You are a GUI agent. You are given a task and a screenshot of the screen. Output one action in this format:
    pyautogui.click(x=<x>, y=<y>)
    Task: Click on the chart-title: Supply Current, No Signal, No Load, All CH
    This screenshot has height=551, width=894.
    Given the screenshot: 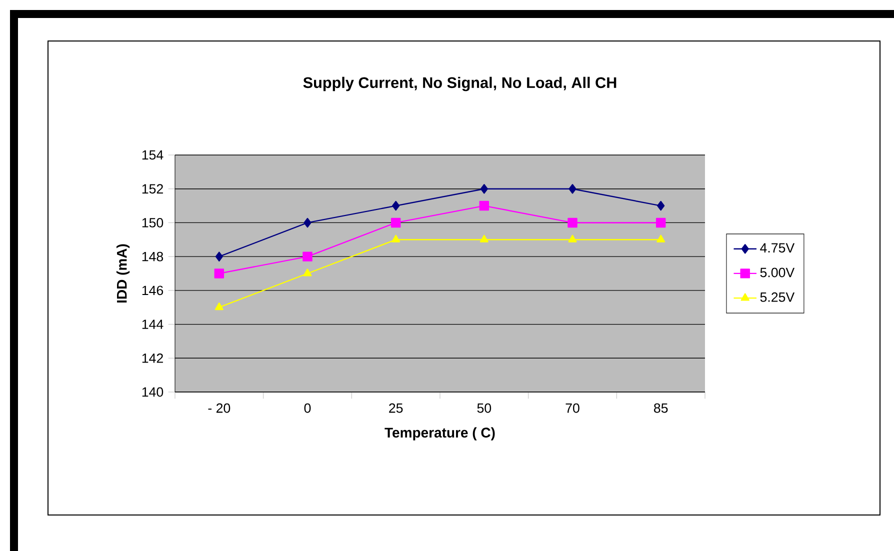 What is the action you would take?
    pyautogui.click(x=459, y=84)
    